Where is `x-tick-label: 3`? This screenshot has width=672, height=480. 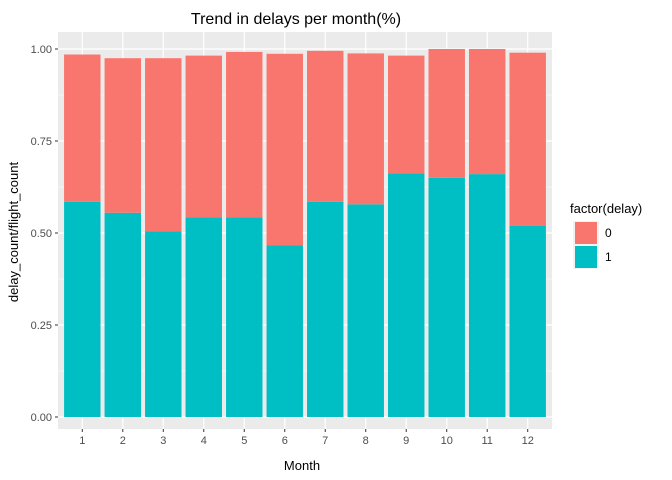 x-tick-label: 3 is located at coordinates (163, 441).